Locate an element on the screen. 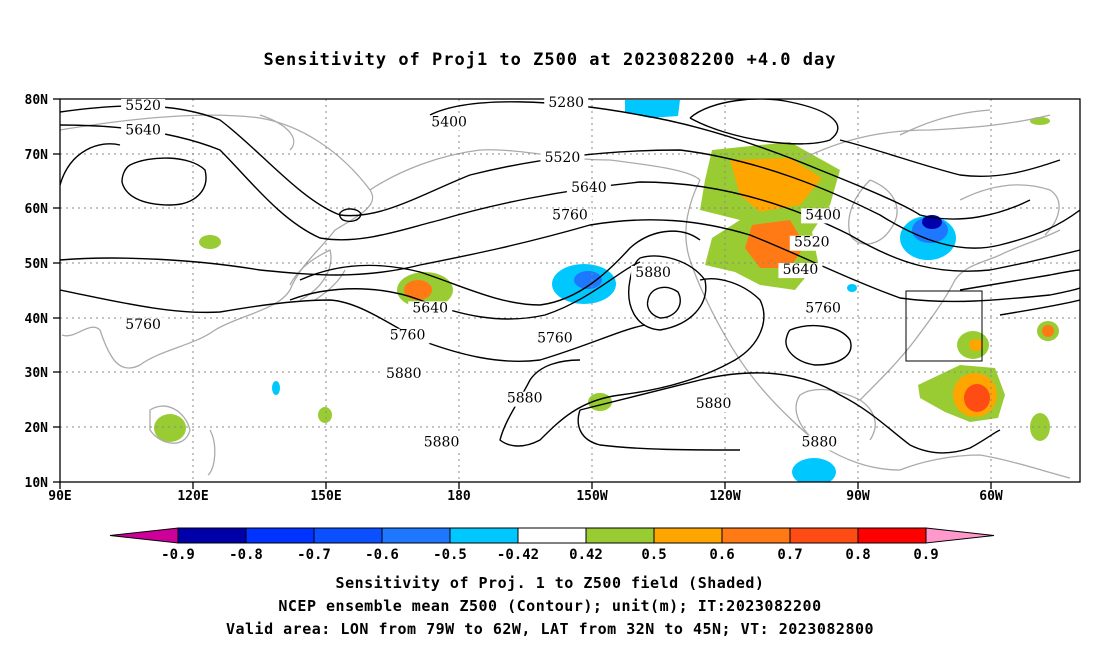  lon-label: 90E is located at coordinates (59, 496).